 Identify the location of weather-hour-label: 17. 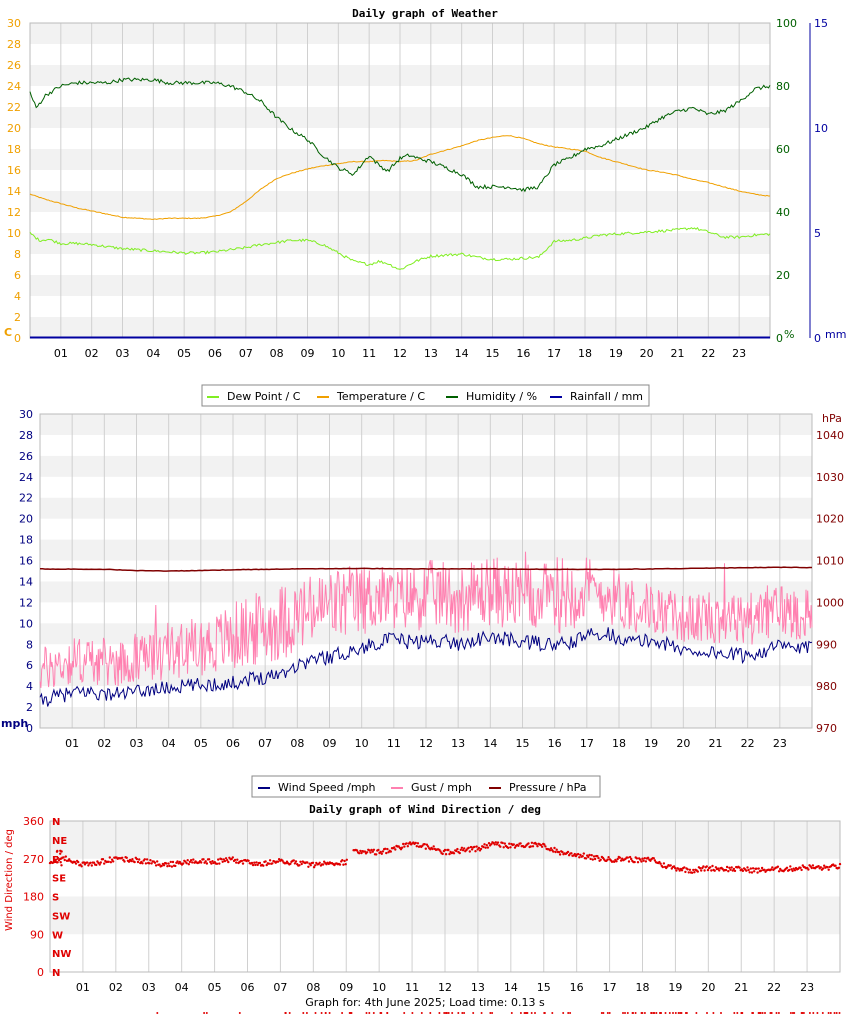
(554, 353).